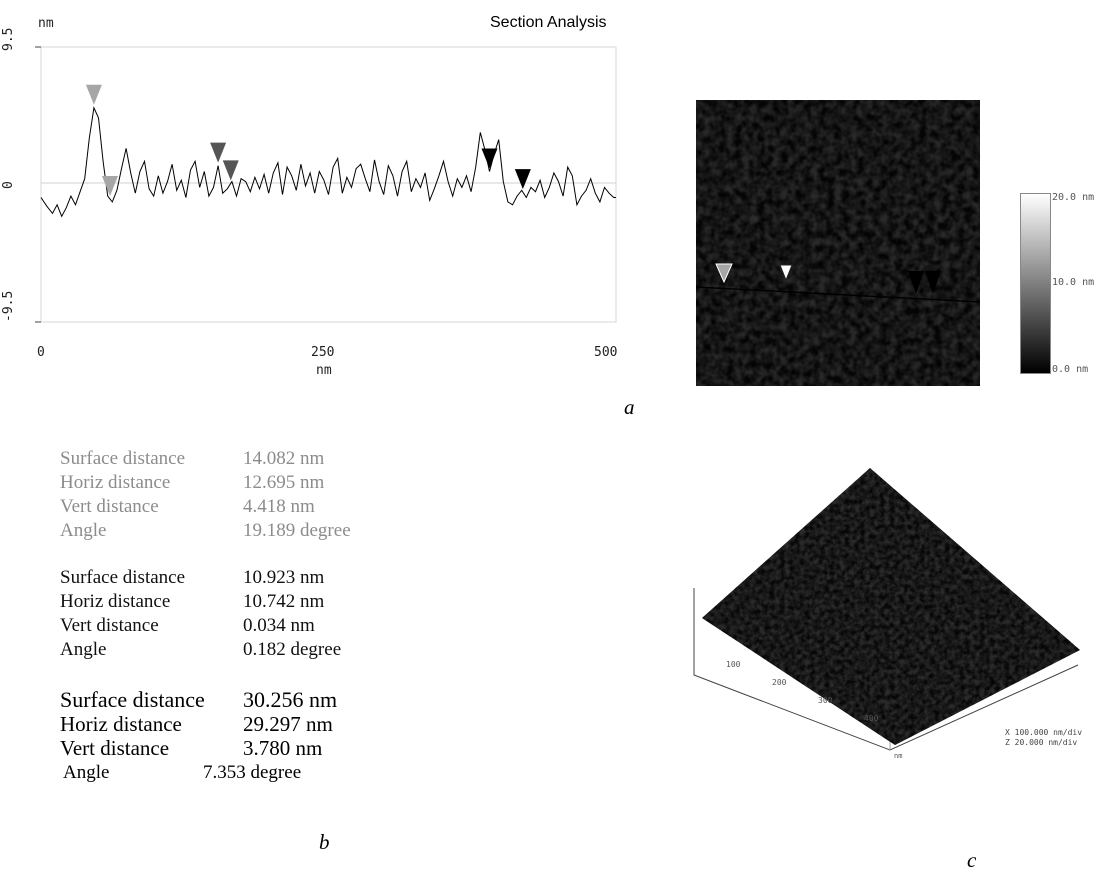 This screenshot has width=1107, height=873. What do you see at coordinates (733, 664) in the screenshot?
I see `axis-tick-100: 100` at bounding box center [733, 664].